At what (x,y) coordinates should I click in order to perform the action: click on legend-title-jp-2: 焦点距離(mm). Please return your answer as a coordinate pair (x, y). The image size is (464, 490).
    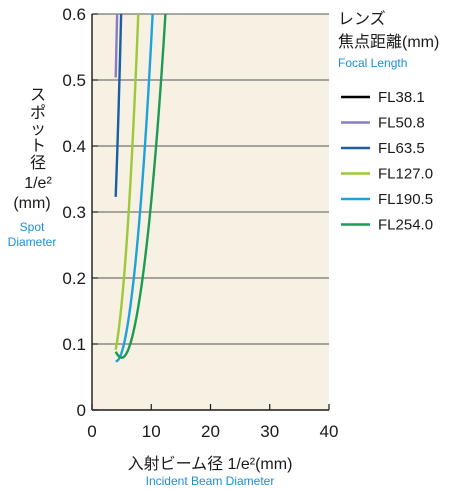
    Looking at the image, I should click on (388, 42).